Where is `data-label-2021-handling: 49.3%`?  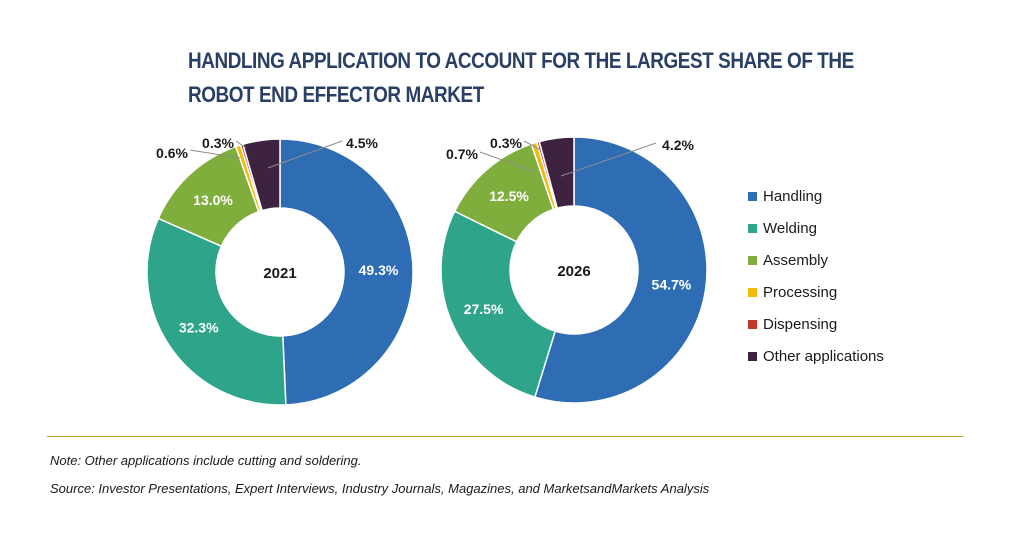
data-label-2021-handling: 49.3% is located at coordinates (379, 270).